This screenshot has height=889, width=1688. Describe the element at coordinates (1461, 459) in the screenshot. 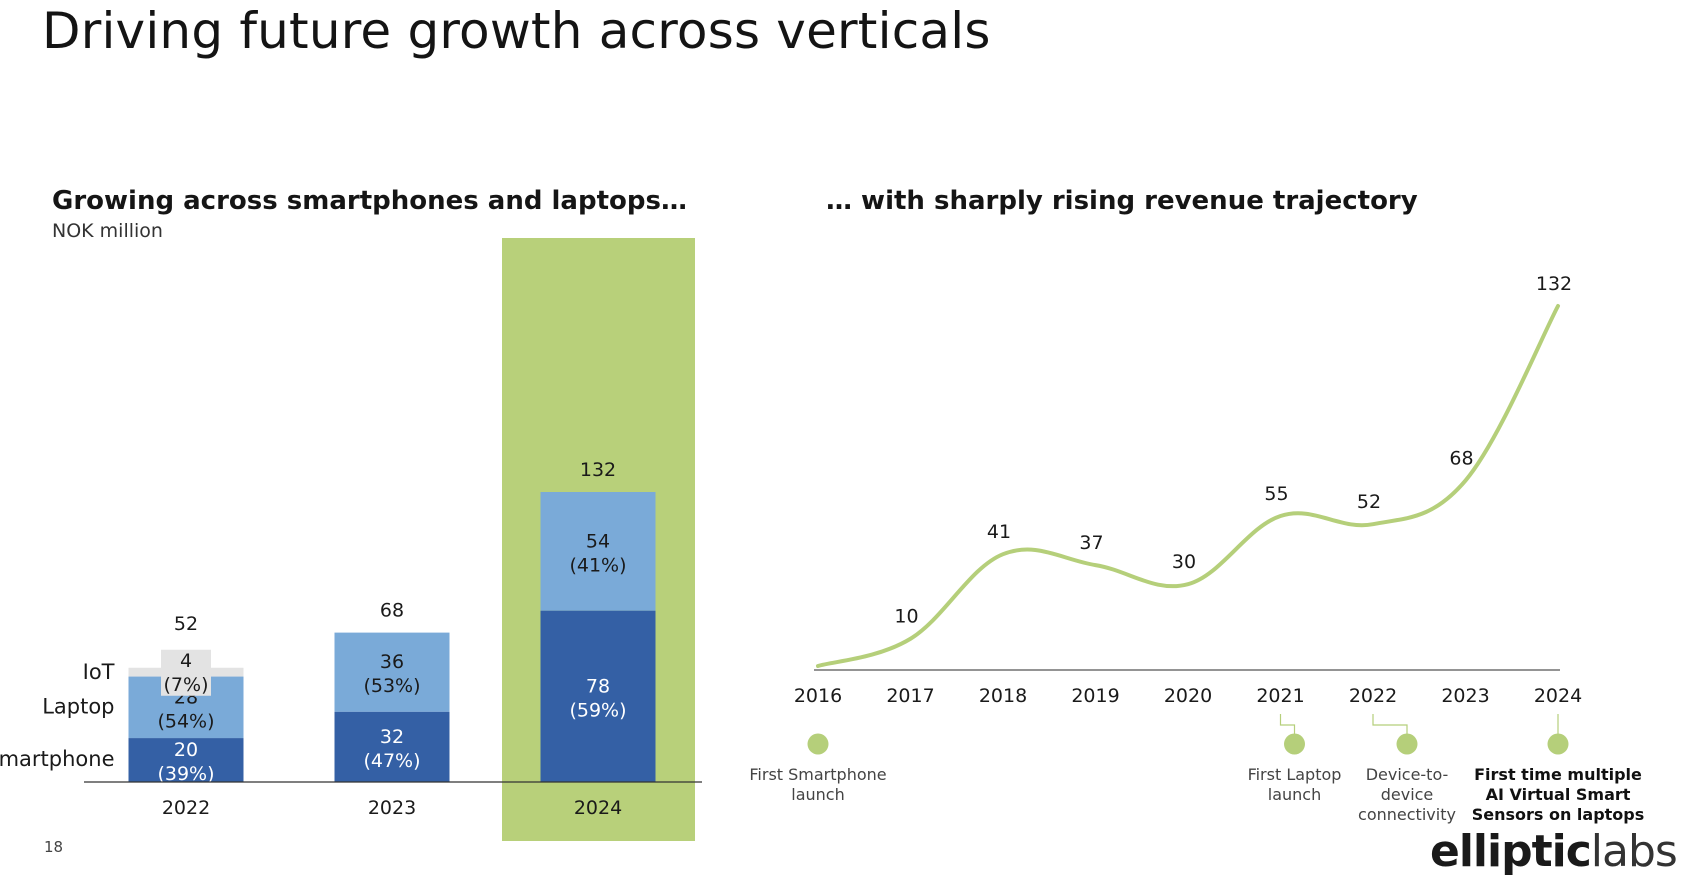

I see `point-value-label: 68` at that location.